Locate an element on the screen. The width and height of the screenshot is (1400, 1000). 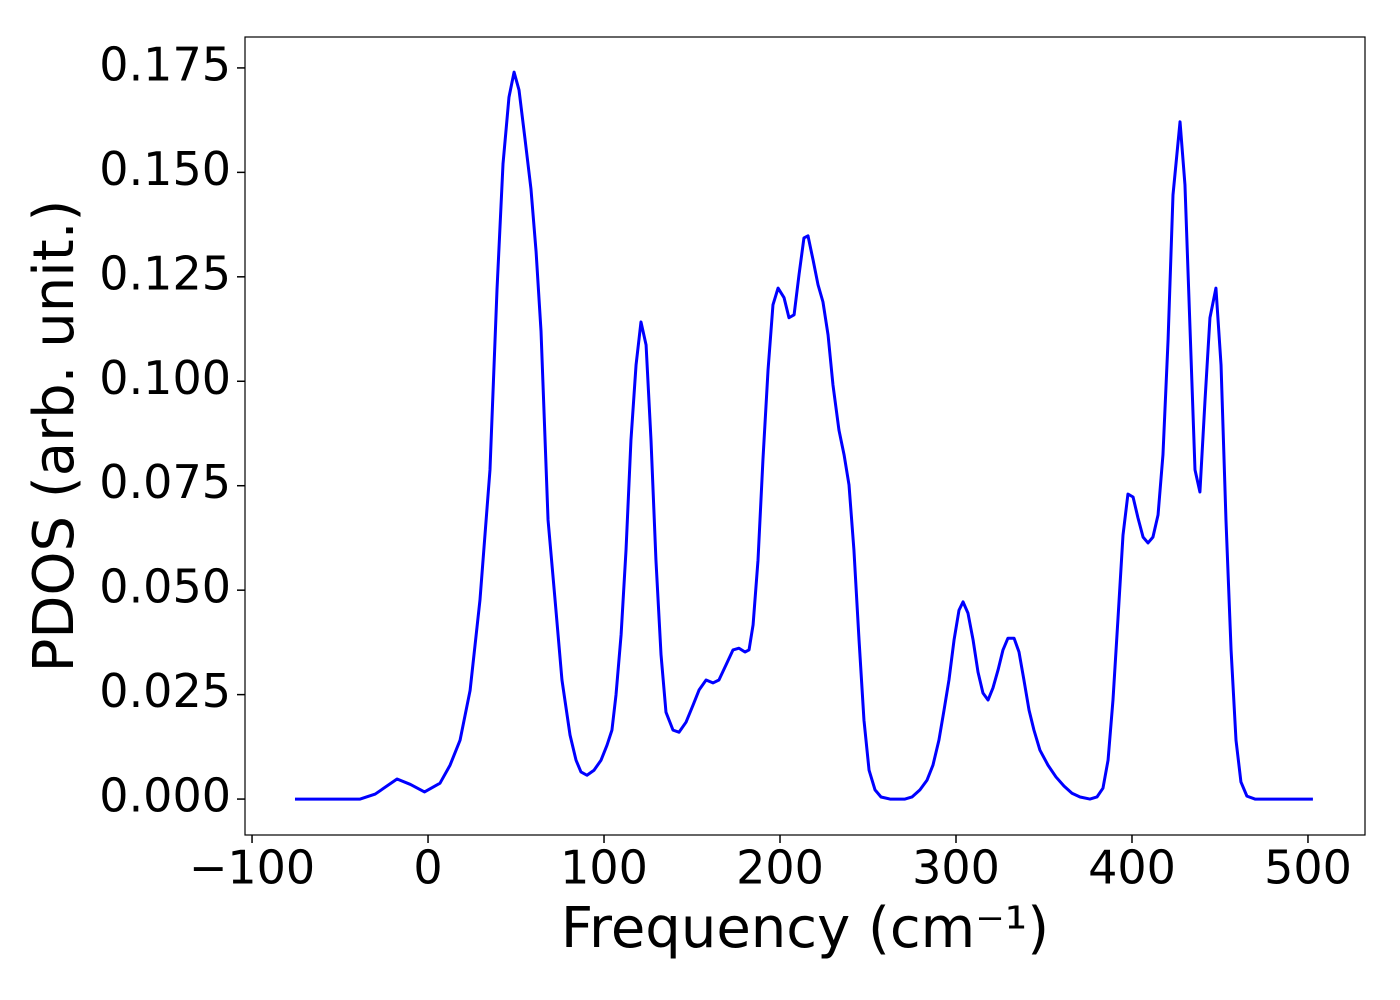
x-tick-label: 100 is located at coordinates (604, 868).